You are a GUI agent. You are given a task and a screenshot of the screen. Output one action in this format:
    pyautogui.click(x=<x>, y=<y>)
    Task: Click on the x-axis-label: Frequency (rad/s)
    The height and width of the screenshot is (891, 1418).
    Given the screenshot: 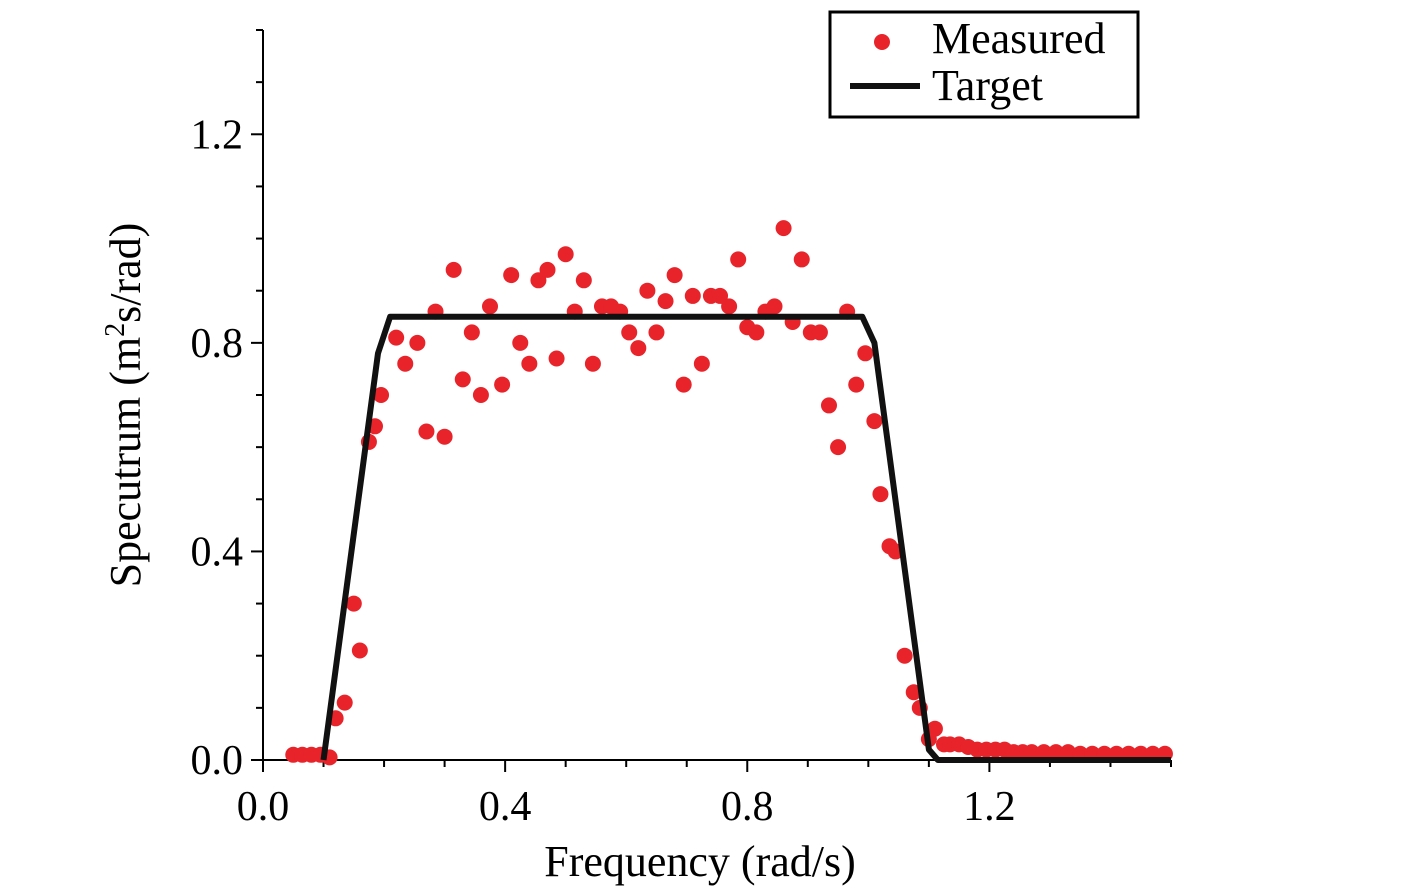 What is the action you would take?
    pyautogui.click(x=700, y=861)
    